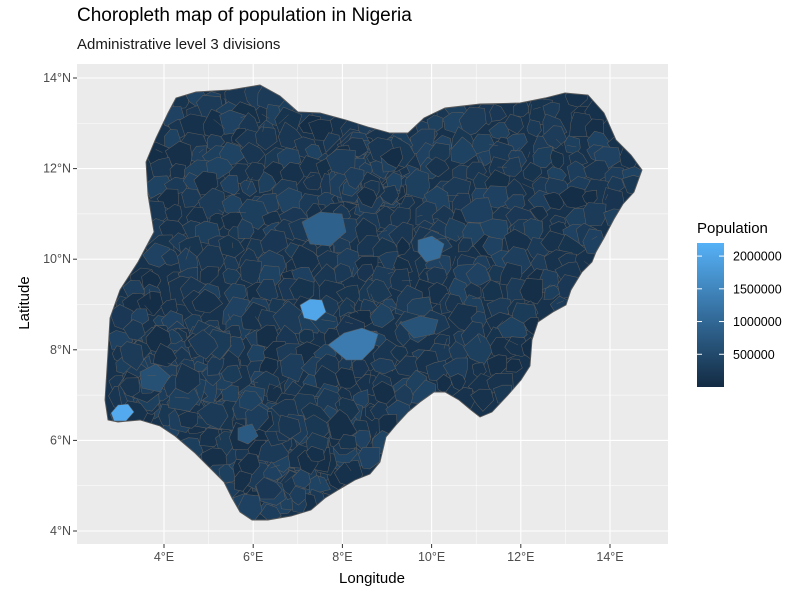 The image size is (802, 596). I want to click on y-tick-label: 12°N, so click(57, 169).